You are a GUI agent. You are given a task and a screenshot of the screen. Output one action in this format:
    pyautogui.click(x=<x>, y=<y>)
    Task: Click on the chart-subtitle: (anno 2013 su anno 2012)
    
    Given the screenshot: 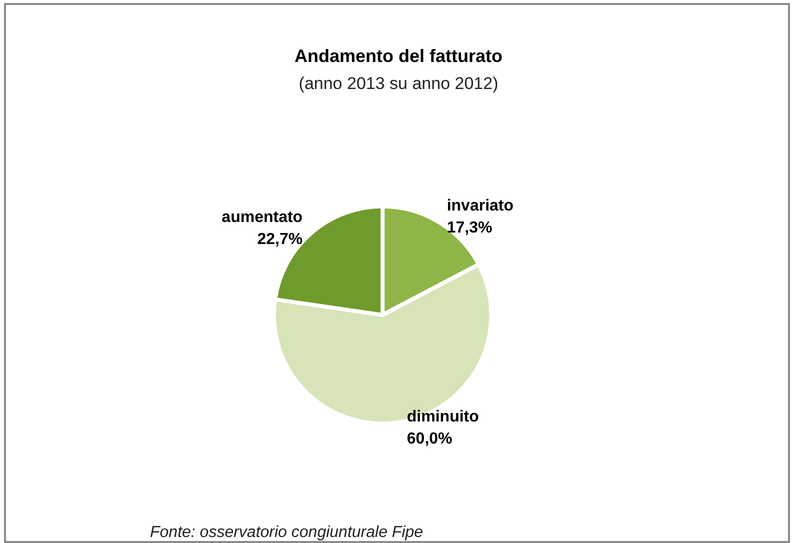 What is the action you would take?
    pyautogui.click(x=398, y=83)
    